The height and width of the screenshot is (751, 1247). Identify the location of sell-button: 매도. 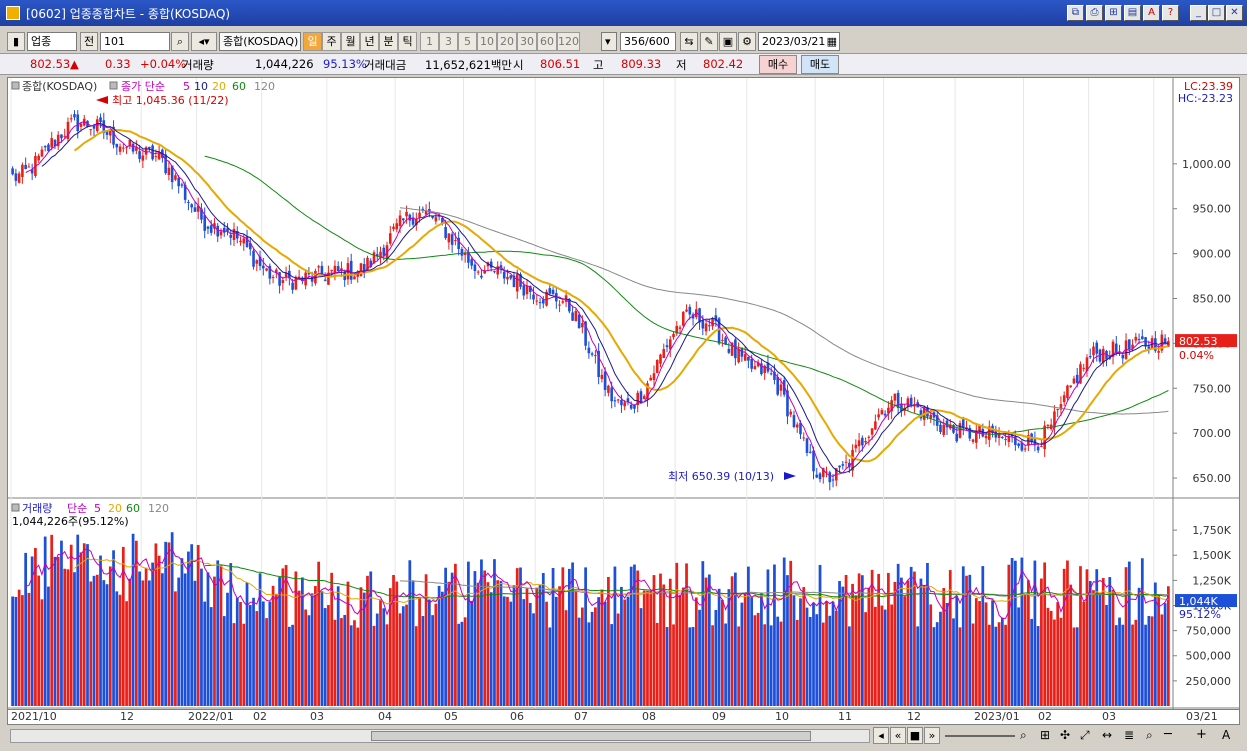
(820, 64).